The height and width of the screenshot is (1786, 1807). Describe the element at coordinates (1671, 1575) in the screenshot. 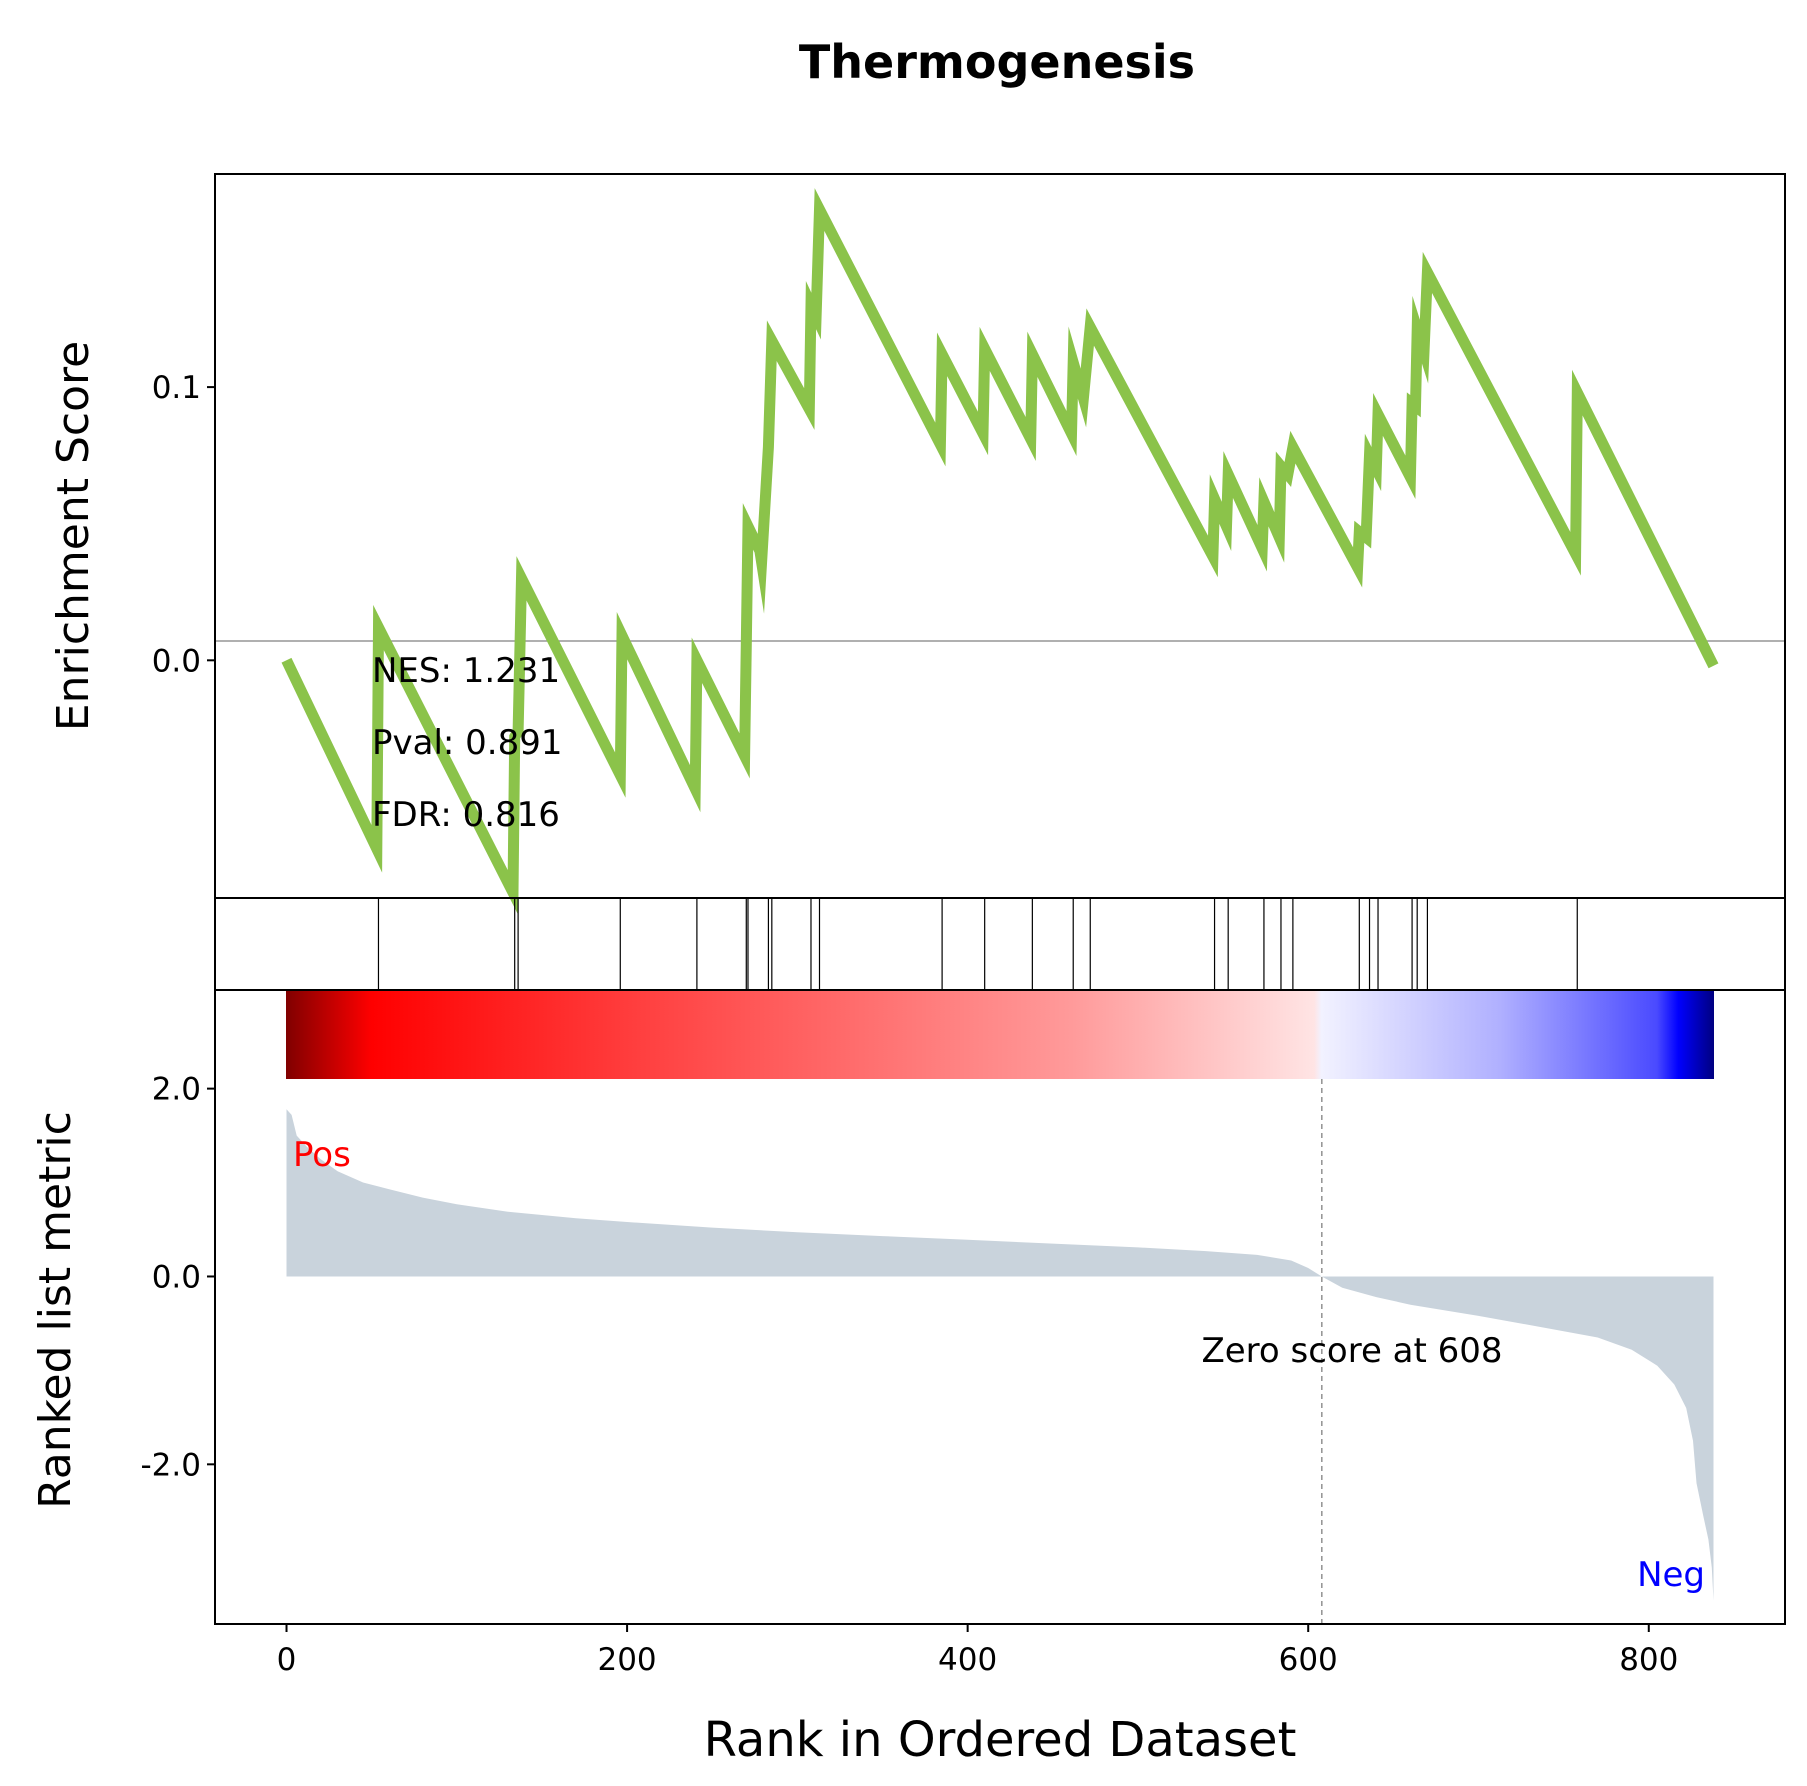

I see `neg-label: Neg` at that location.